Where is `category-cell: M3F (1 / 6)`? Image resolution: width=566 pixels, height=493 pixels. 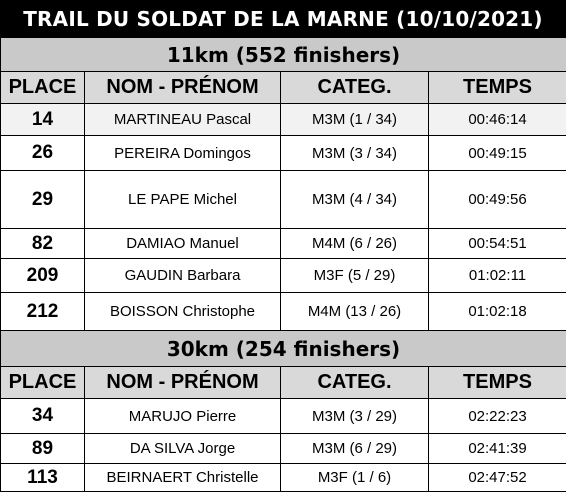
category-cell: M3F (1 / 6) is located at coordinates (354, 477).